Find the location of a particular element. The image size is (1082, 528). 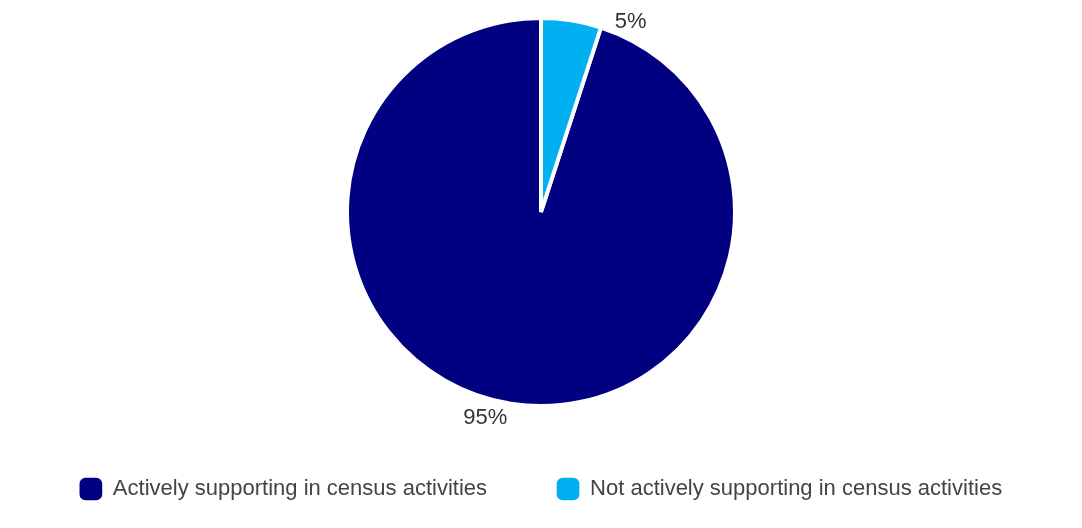

legend-label: Not actively supporting in census activities is located at coordinates (796, 488).